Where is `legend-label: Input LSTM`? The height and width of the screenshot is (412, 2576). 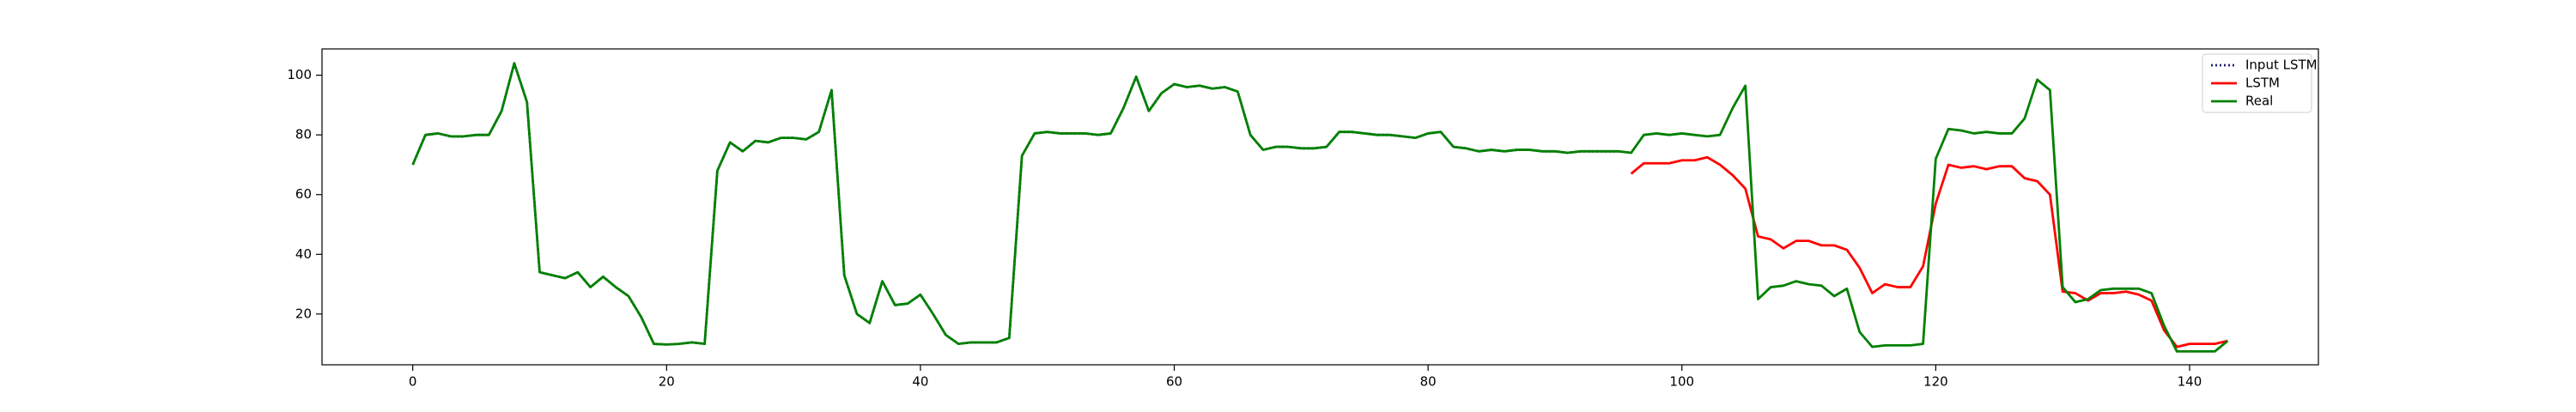
legend-label: Input LSTM is located at coordinates (2281, 65).